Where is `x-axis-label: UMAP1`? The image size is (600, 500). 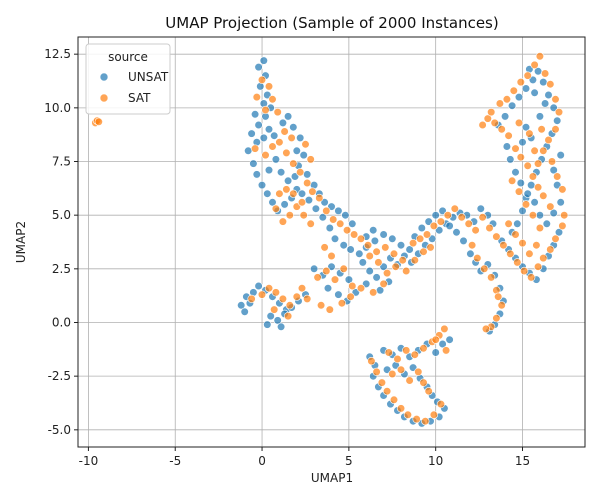 x-axis-label: UMAP1 is located at coordinates (332, 478).